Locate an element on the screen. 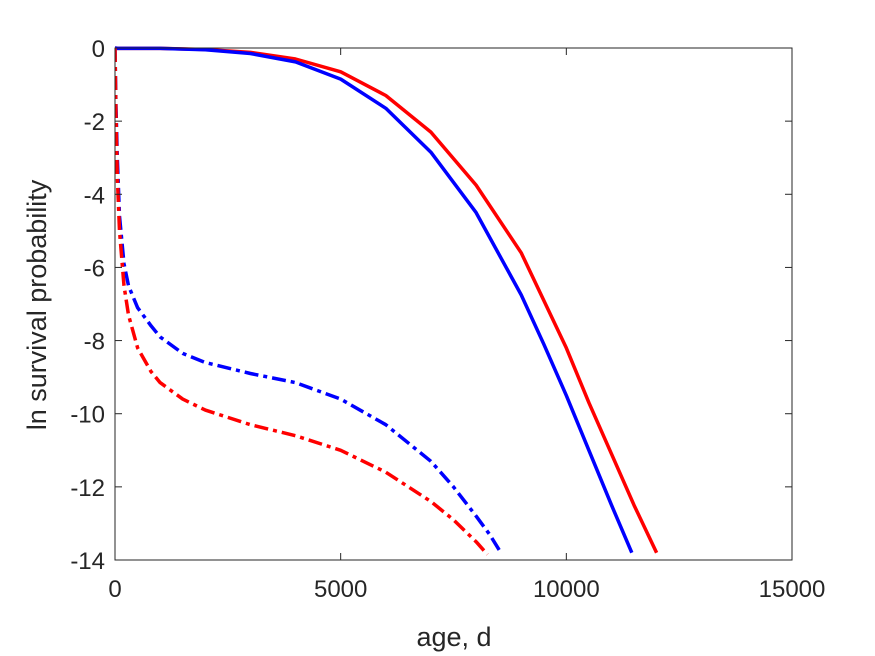  x-axis-label: age, d is located at coordinates (453, 637).